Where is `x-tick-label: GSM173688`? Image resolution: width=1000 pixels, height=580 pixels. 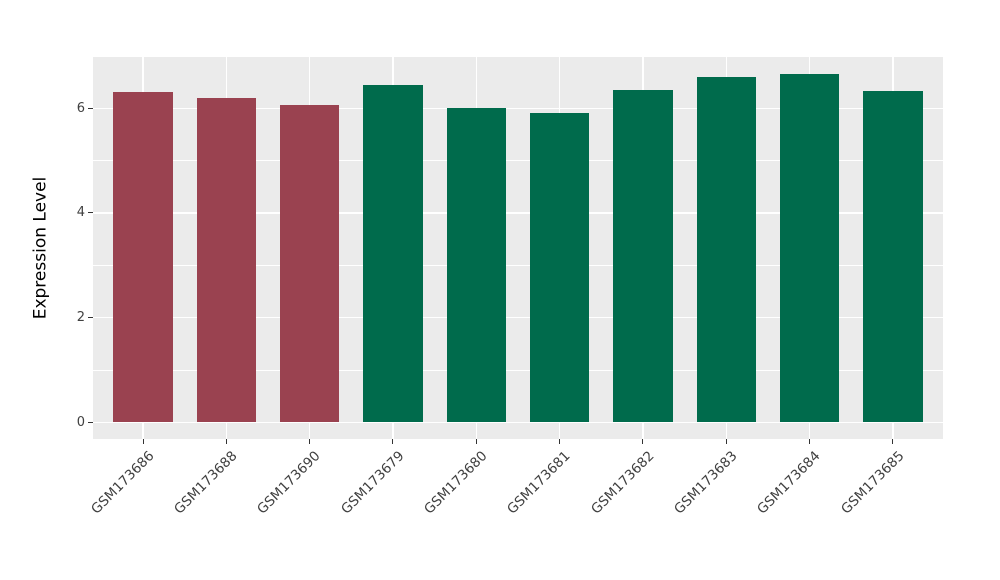
x-tick-label: GSM173688 is located at coordinates (206, 483).